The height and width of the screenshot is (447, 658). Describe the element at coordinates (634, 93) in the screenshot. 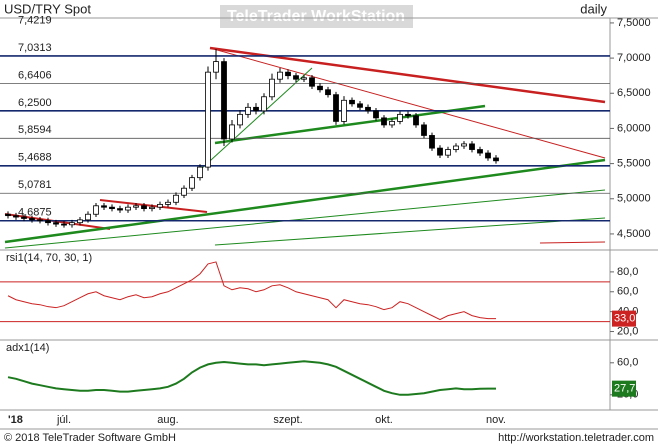

I see `y-tick-label: 6,5000` at that location.